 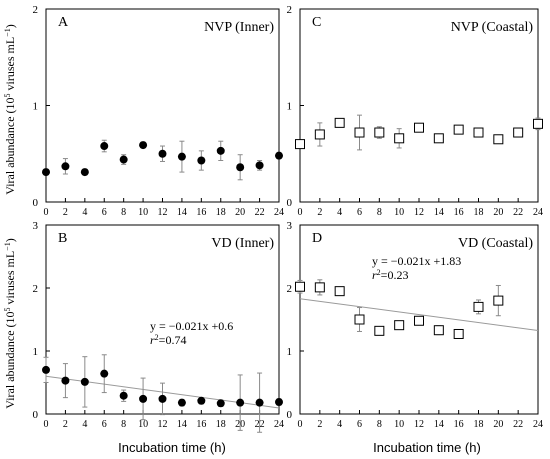 What do you see at coordinates (427, 447) in the screenshot?
I see `x-axis-label-right: Incubation time (h)` at bounding box center [427, 447].